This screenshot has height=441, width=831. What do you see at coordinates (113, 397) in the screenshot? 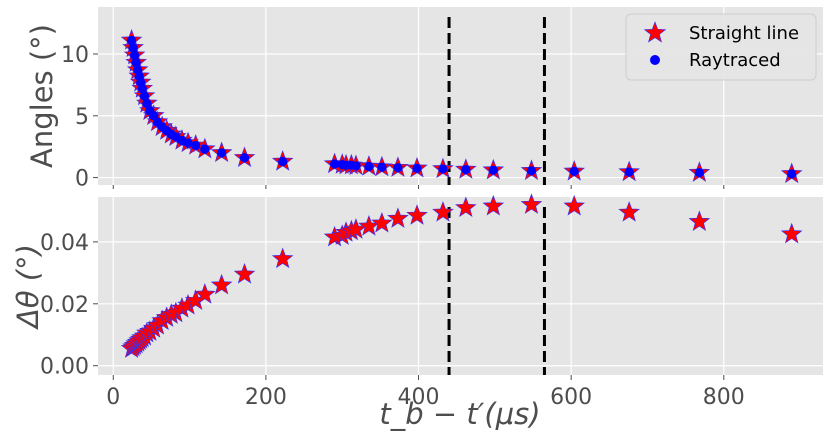
I see `x-tick-label: 0` at bounding box center [113, 397].